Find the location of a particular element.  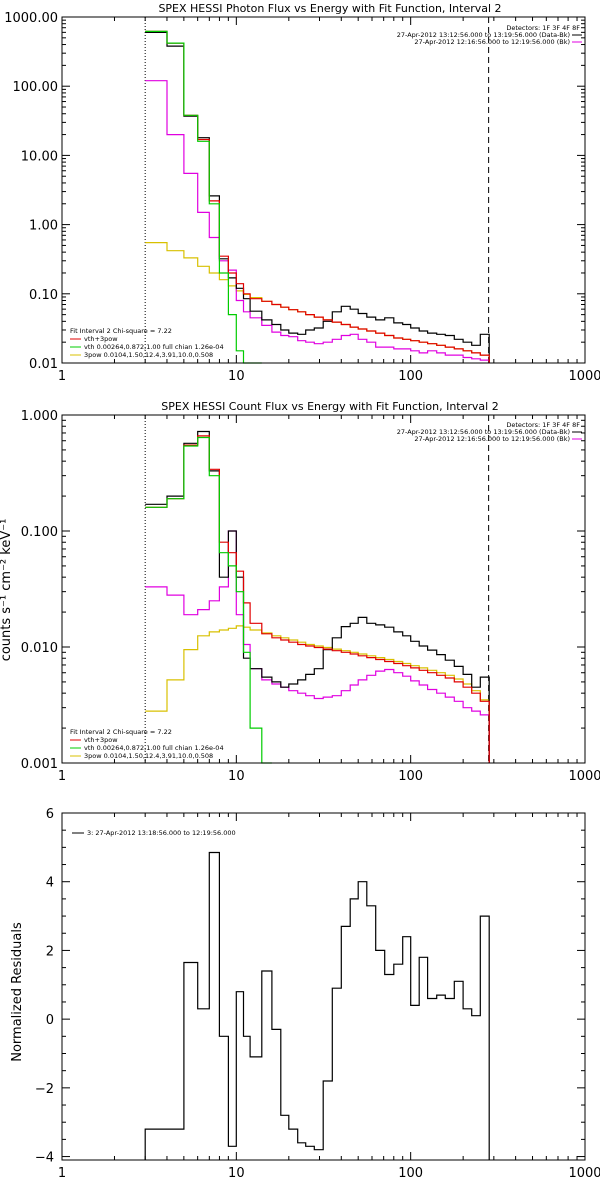

y-tick-label: 100.00 is located at coordinates (36, 87).